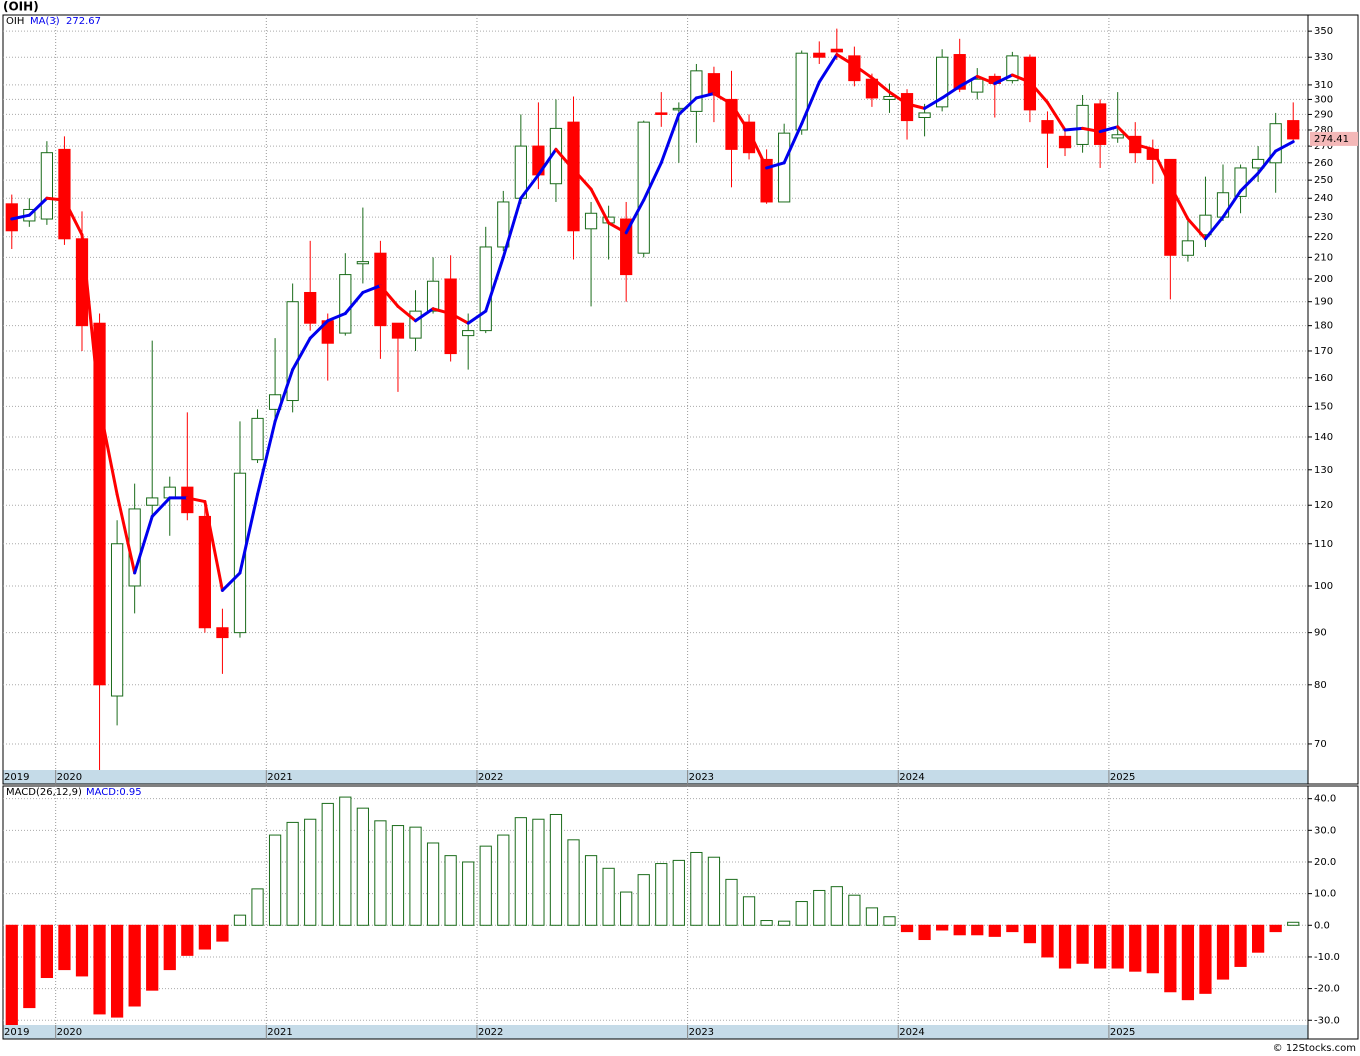 This screenshot has height=1056, width=1360. Describe the element at coordinates (1323, 326) in the screenshot. I see `y-tick-label: 180` at that location.